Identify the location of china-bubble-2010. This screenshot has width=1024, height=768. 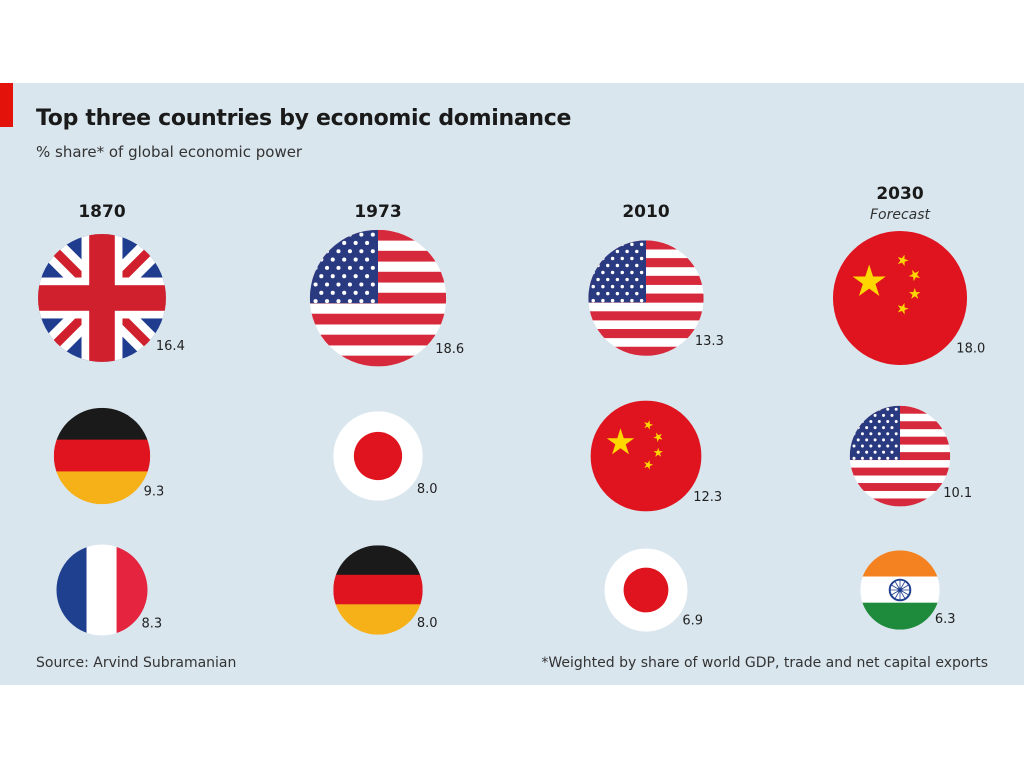
(646, 456).